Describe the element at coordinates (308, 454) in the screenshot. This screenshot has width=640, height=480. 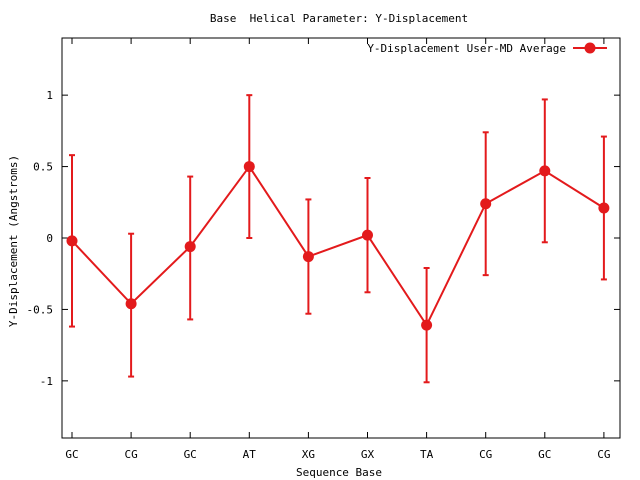
I see `x-tick-label: XG` at that location.